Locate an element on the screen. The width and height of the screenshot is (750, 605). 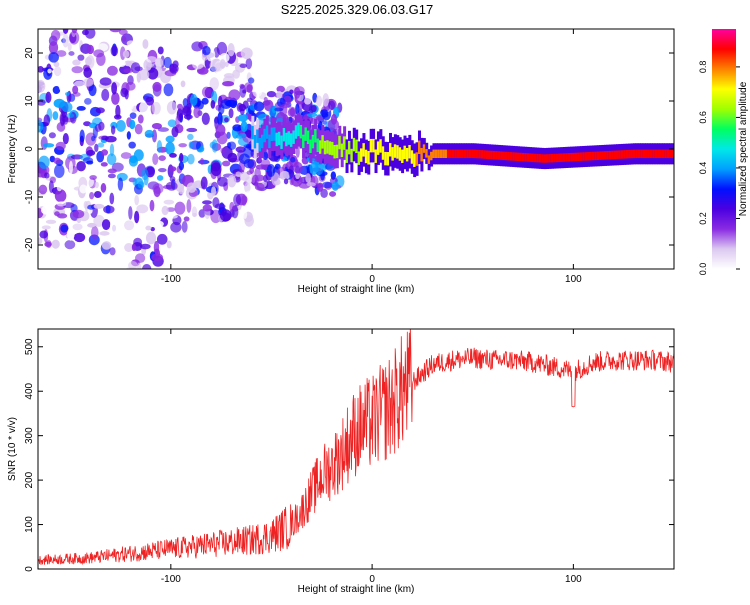
colorbar-tick-label: 0.0 is located at coordinates (703, 269).